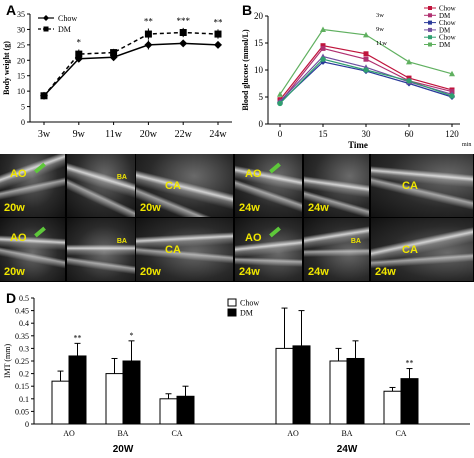  Describe the element at coordinates (466, 145) in the screenshot. I see `x-axis-unit-b: min` at that location.